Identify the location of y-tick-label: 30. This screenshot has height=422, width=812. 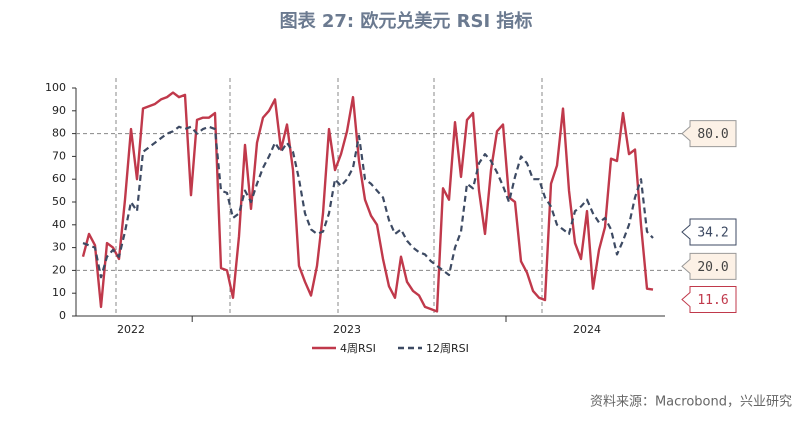
(59, 247).